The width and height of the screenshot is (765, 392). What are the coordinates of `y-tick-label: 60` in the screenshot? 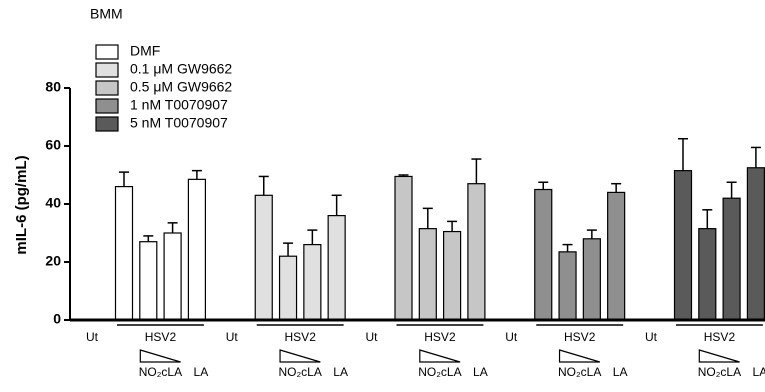 It's located at (53, 145).